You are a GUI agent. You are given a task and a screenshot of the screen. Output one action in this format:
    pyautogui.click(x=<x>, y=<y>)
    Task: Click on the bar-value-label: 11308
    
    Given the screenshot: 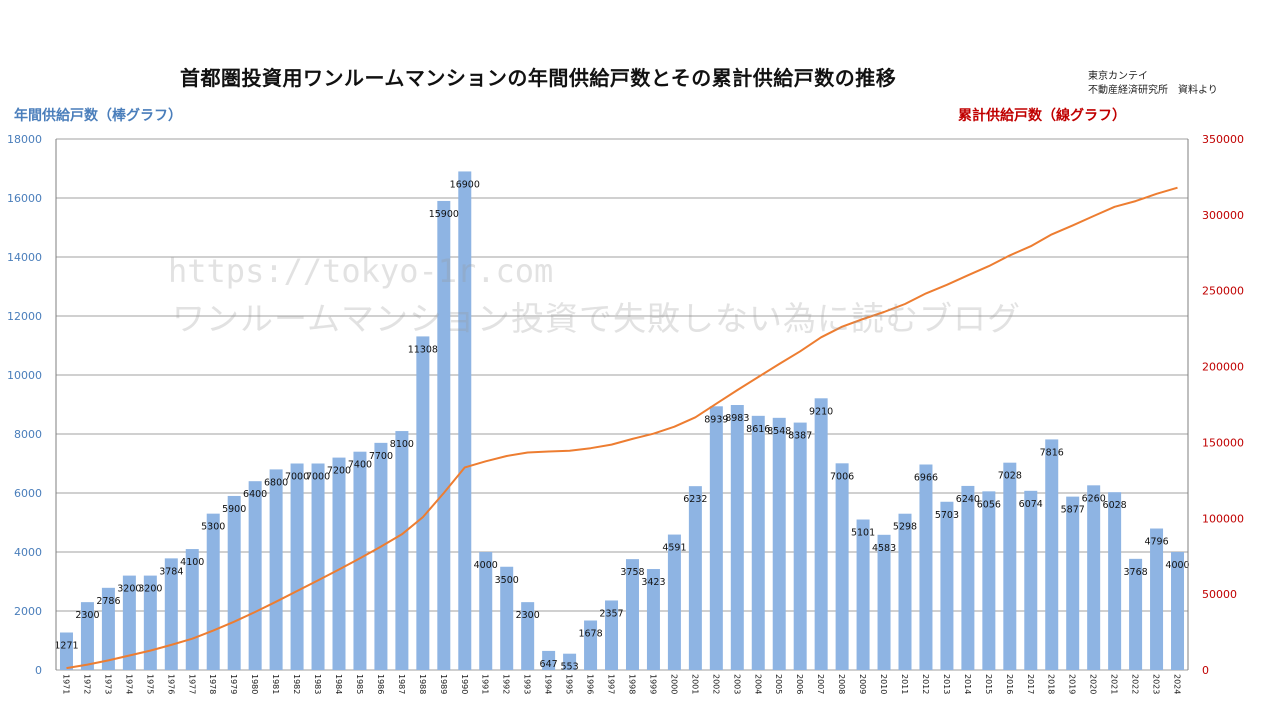 What is the action you would take?
    pyautogui.click(x=423, y=349)
    